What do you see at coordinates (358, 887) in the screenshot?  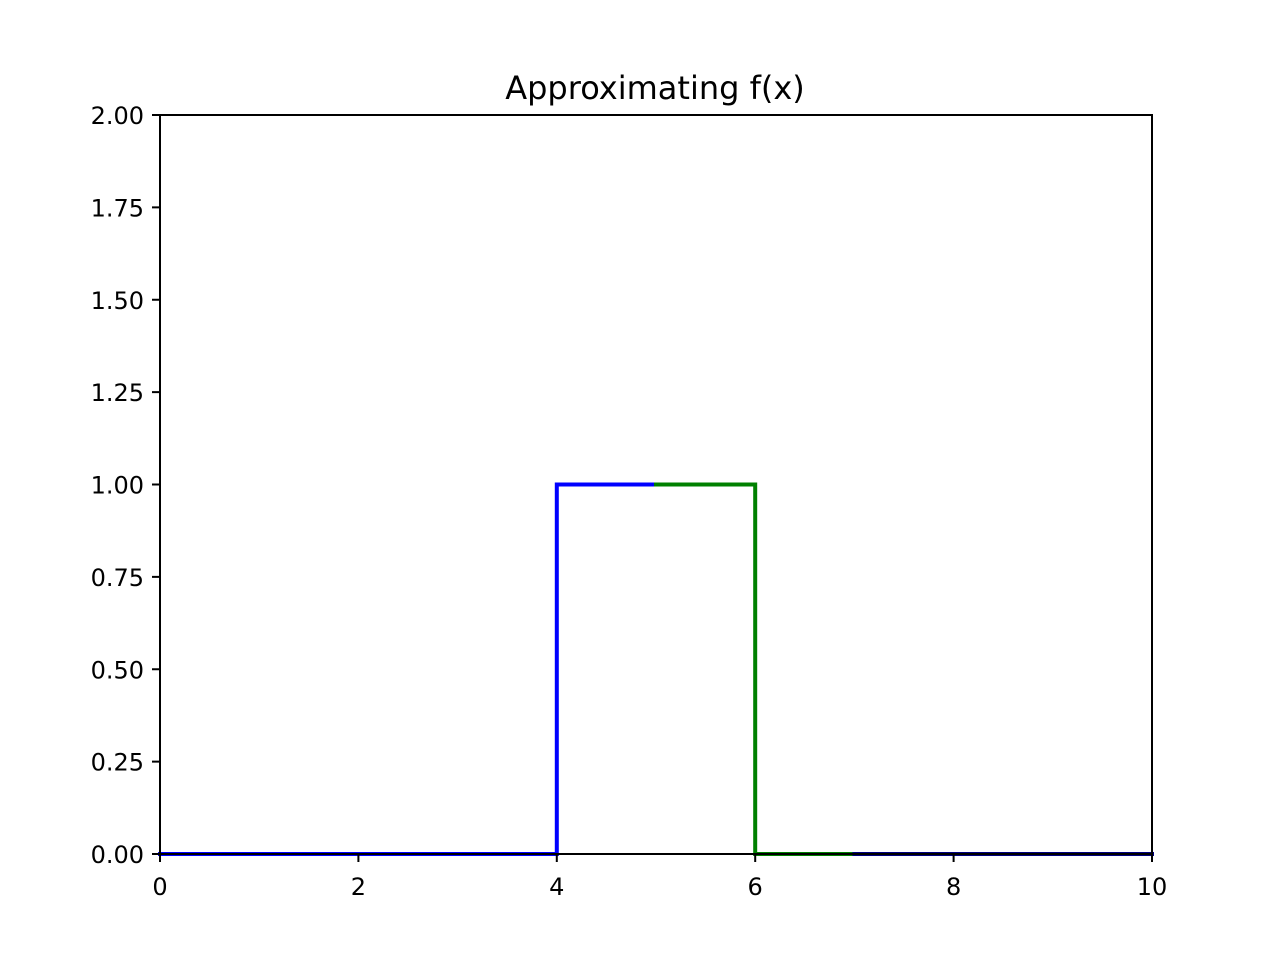 I see `x-tick-label: 2` at bounding box center [358, 887].